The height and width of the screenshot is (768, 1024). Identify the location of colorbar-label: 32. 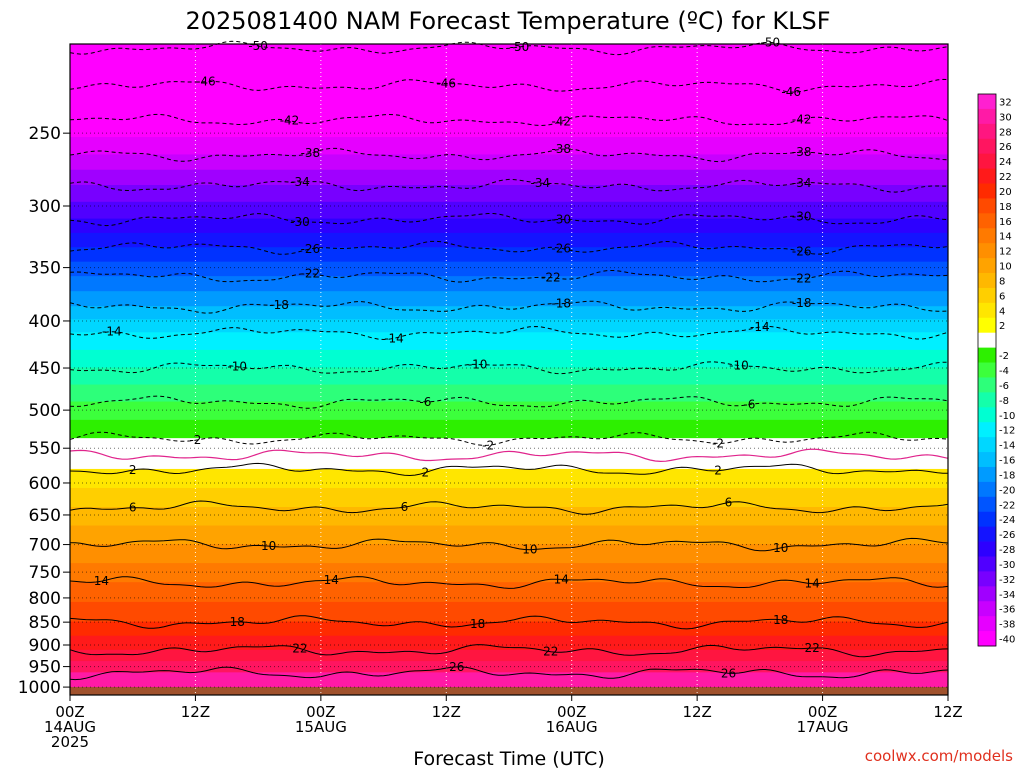
(1005, 102).